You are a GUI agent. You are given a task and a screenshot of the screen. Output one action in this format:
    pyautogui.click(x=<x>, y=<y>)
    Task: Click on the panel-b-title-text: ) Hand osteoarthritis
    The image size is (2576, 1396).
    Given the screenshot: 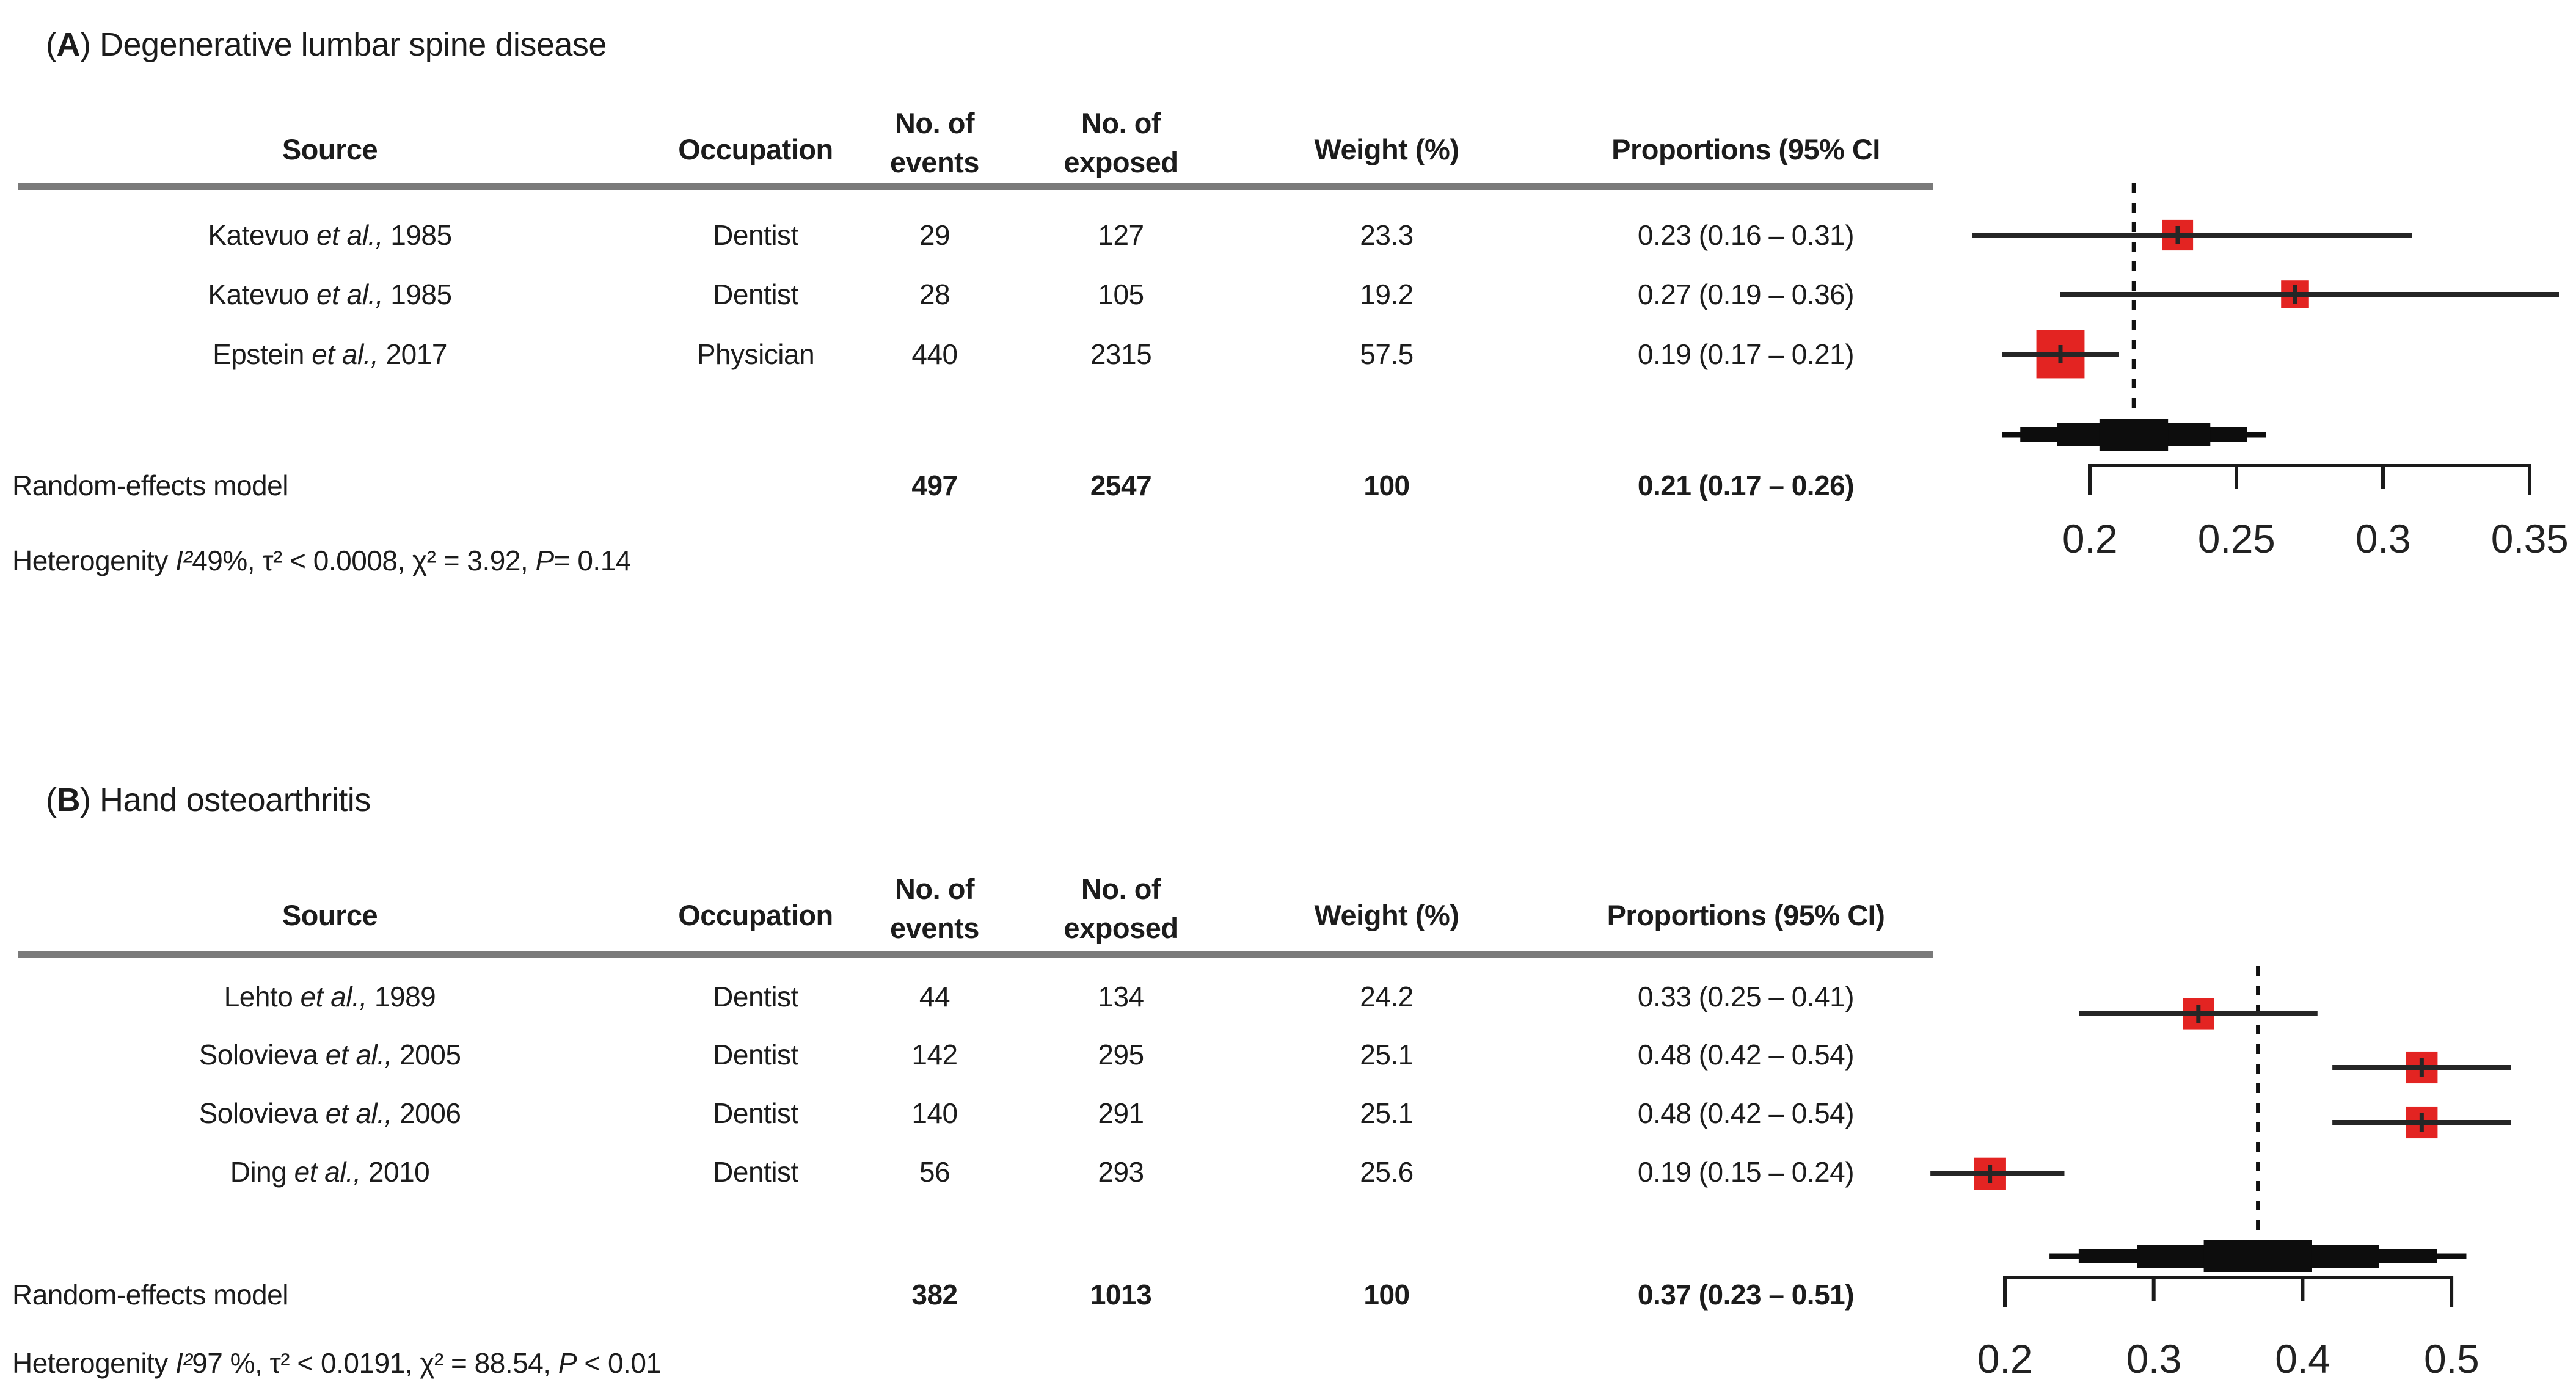 What is the action you would take?
    pyautogui.click(x=225, y=800)
    